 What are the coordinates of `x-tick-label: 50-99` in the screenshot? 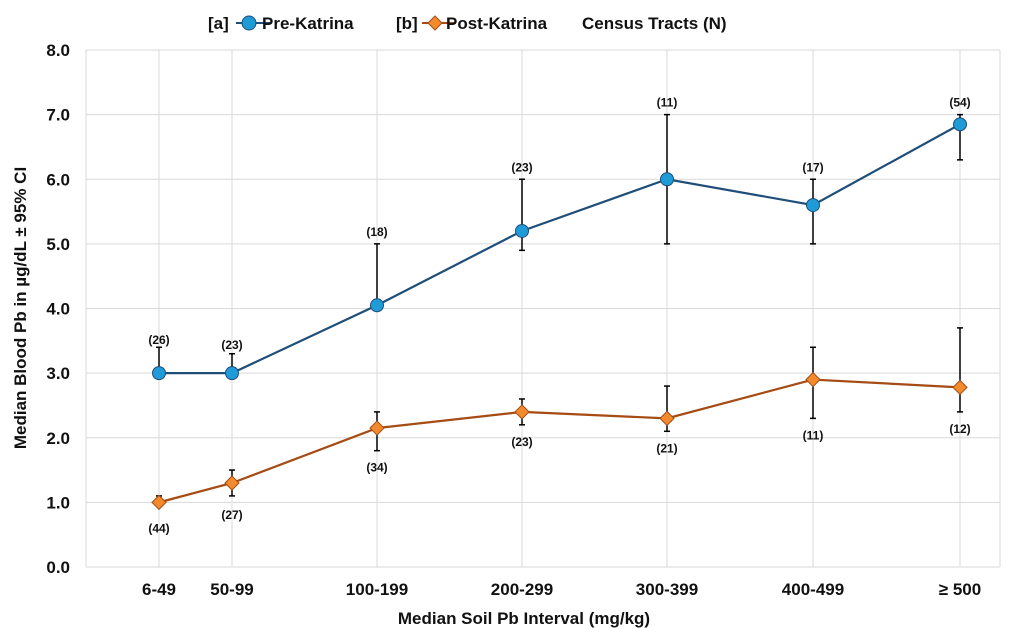 It's located at (231, 589).